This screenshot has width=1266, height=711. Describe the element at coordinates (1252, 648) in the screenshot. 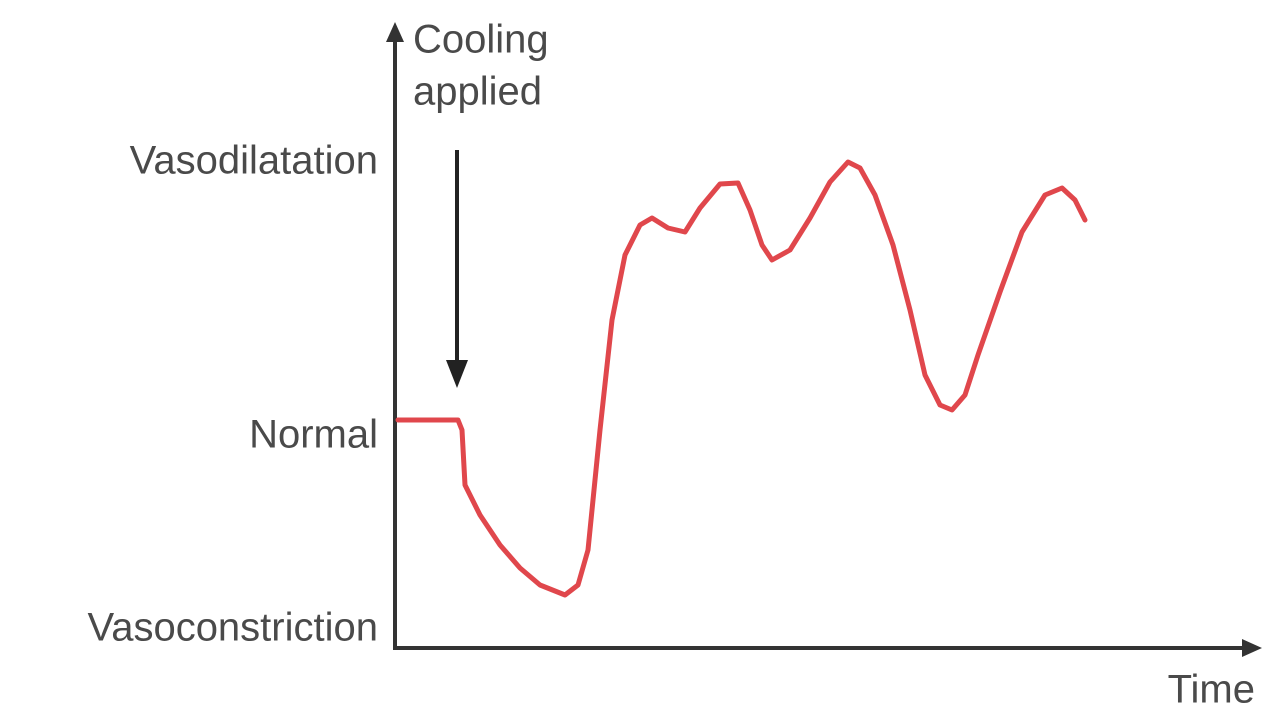

I see `x-axis-arrowhead` at that location.